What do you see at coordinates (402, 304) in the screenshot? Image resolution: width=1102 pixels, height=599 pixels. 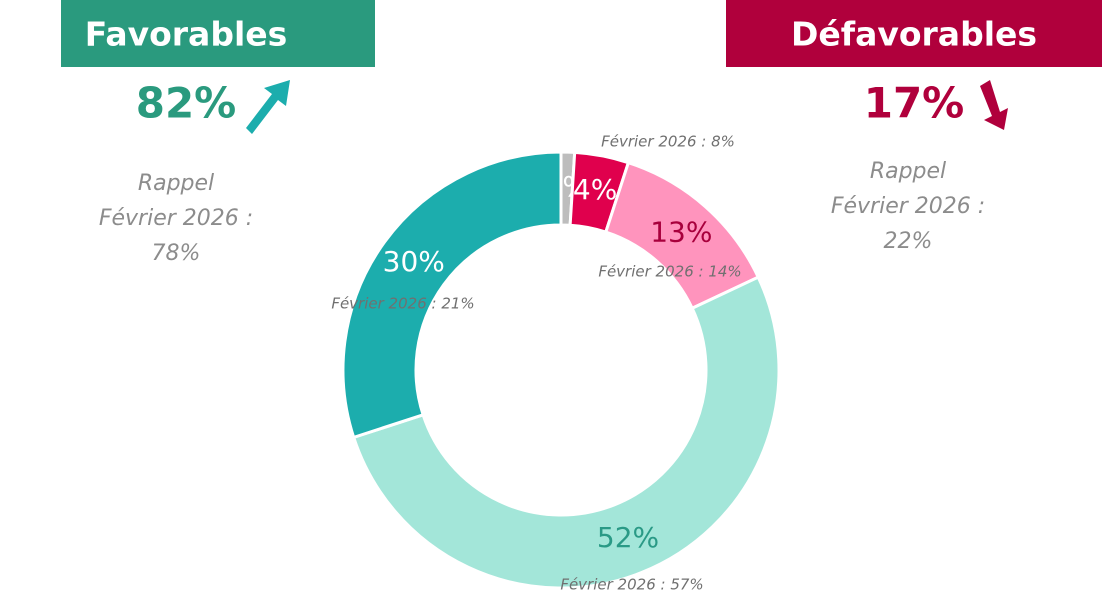 I see `previous-label: Février 2026 : 21%` at bounding box center [402, 304].